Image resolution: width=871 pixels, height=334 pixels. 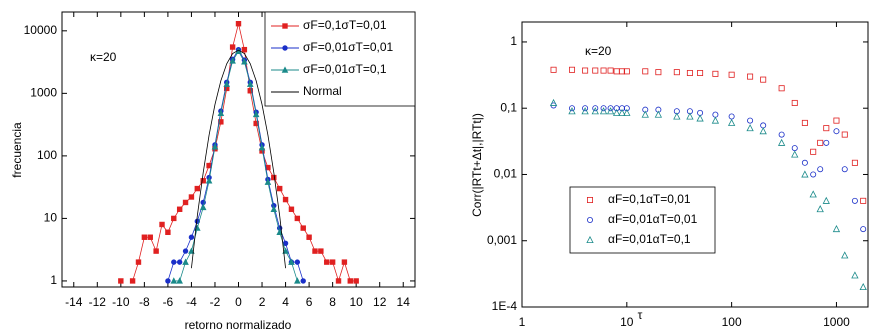 What do you see at coordinates (238, 302) in the screenshot?
I see `x-tick-label: 0` at bounding box center [238, 302].